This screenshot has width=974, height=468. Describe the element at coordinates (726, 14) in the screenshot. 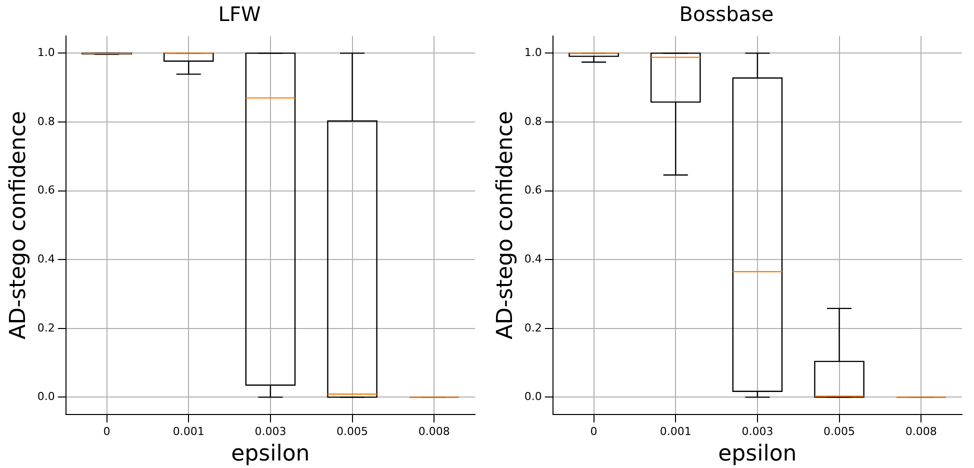

I see `chart-title: Bossbase` at that location.